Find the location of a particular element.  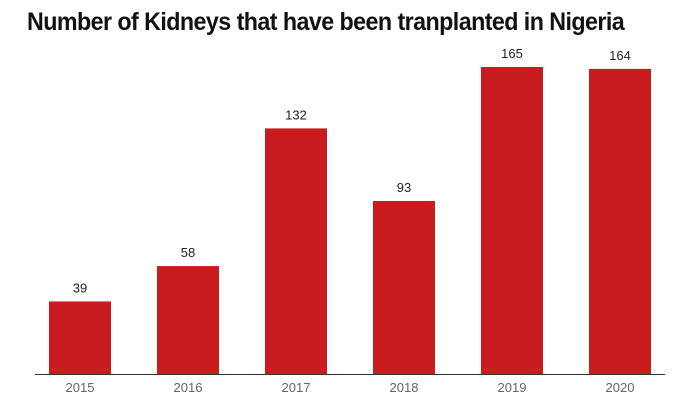

x-tick-label: 2016 is located at coordinates (188, 387).